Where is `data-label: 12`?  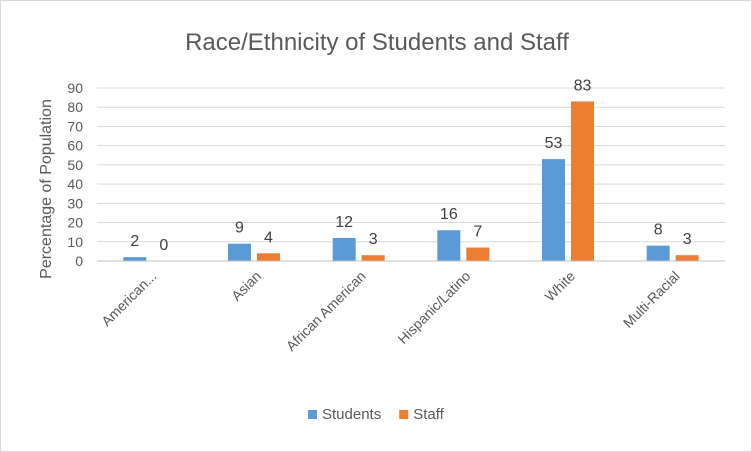 data-label: 12 is located at coordinates (344, 222).